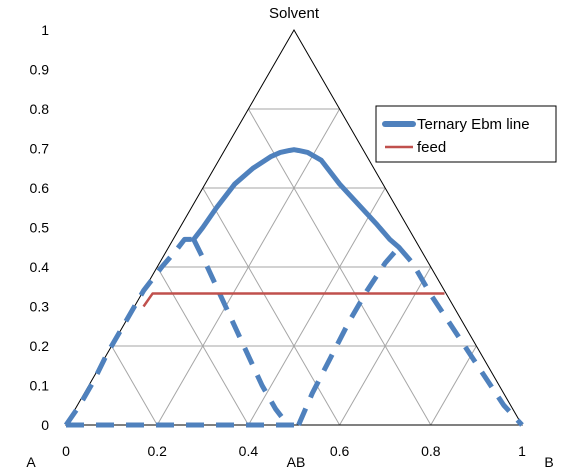 The height and width of the screenshot is (474, 568). I want to click on y-tick-label: 0.4, so click(40, 267).